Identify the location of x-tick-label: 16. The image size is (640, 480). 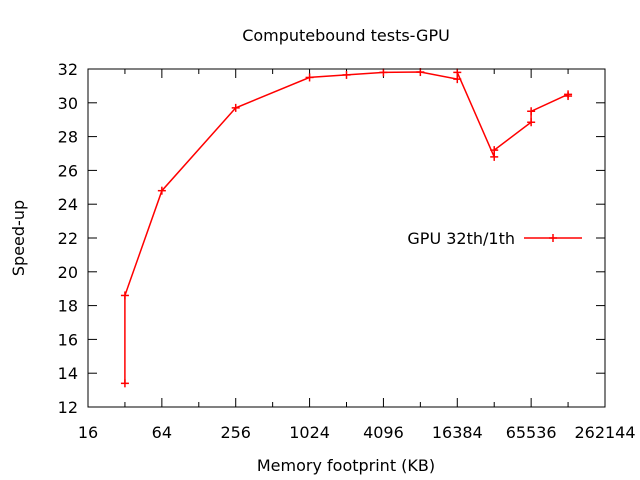
(88, 432).